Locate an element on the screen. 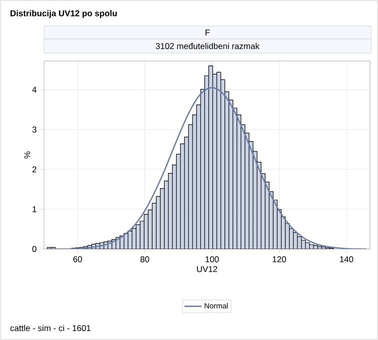 This screenshot has height=340, width=378. x-tick-label: 120 is located at coordinates (279, 259).